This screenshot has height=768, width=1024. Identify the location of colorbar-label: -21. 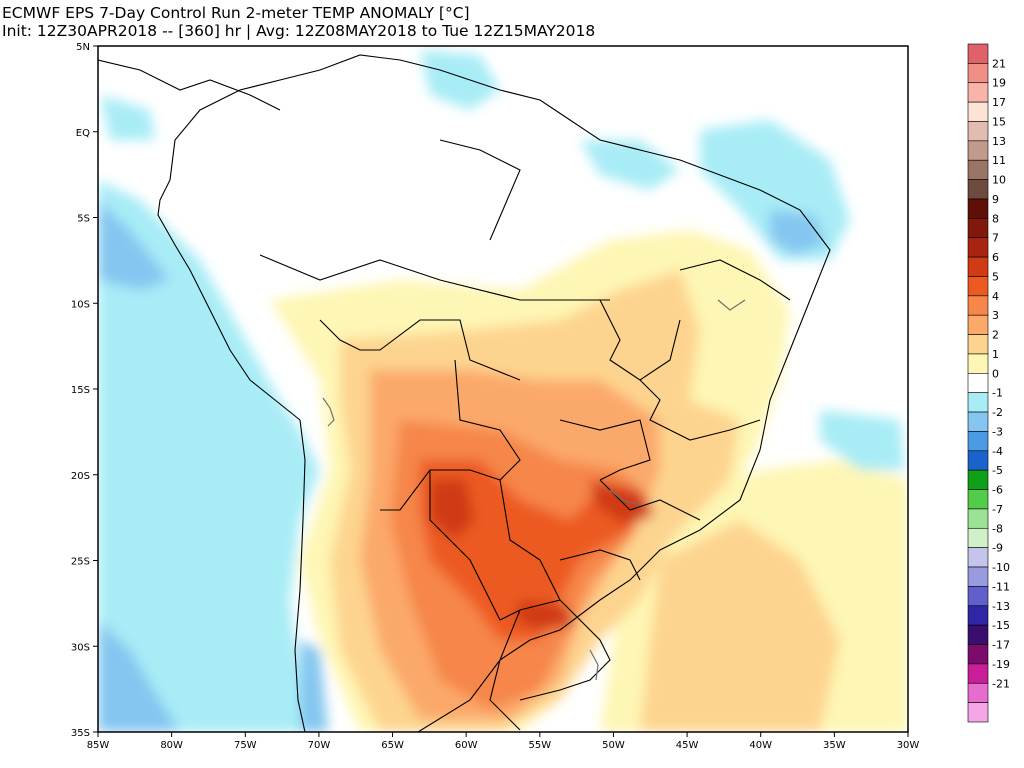
(1001, 683).